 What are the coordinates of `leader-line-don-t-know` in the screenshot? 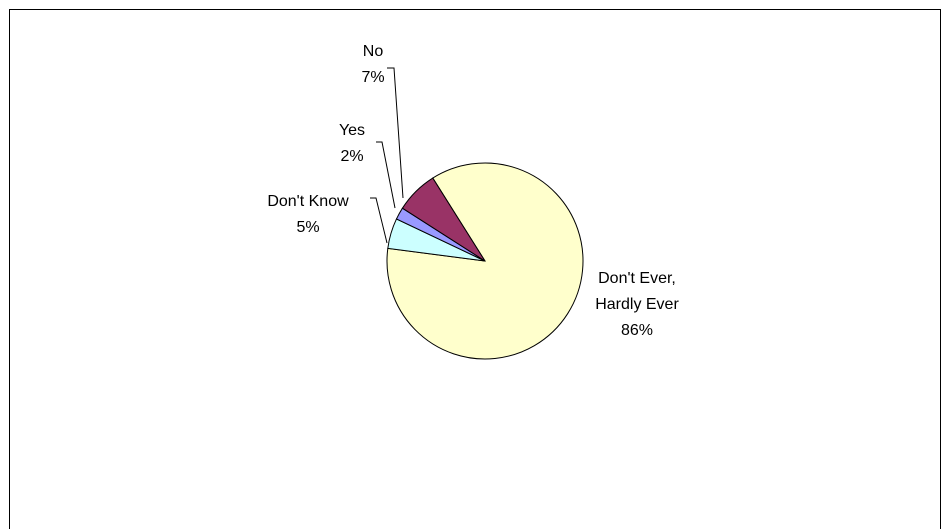 It's located at (379, 220).